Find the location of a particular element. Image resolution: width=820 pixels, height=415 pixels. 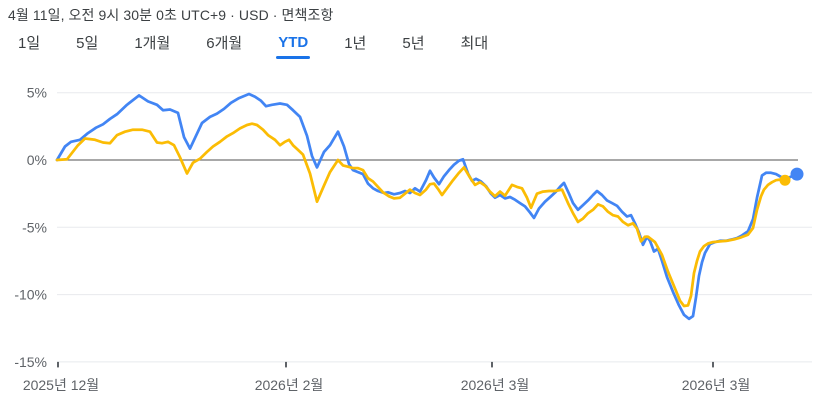

disclaimer-link: 면책조항 is located at coordinates (307, 15).